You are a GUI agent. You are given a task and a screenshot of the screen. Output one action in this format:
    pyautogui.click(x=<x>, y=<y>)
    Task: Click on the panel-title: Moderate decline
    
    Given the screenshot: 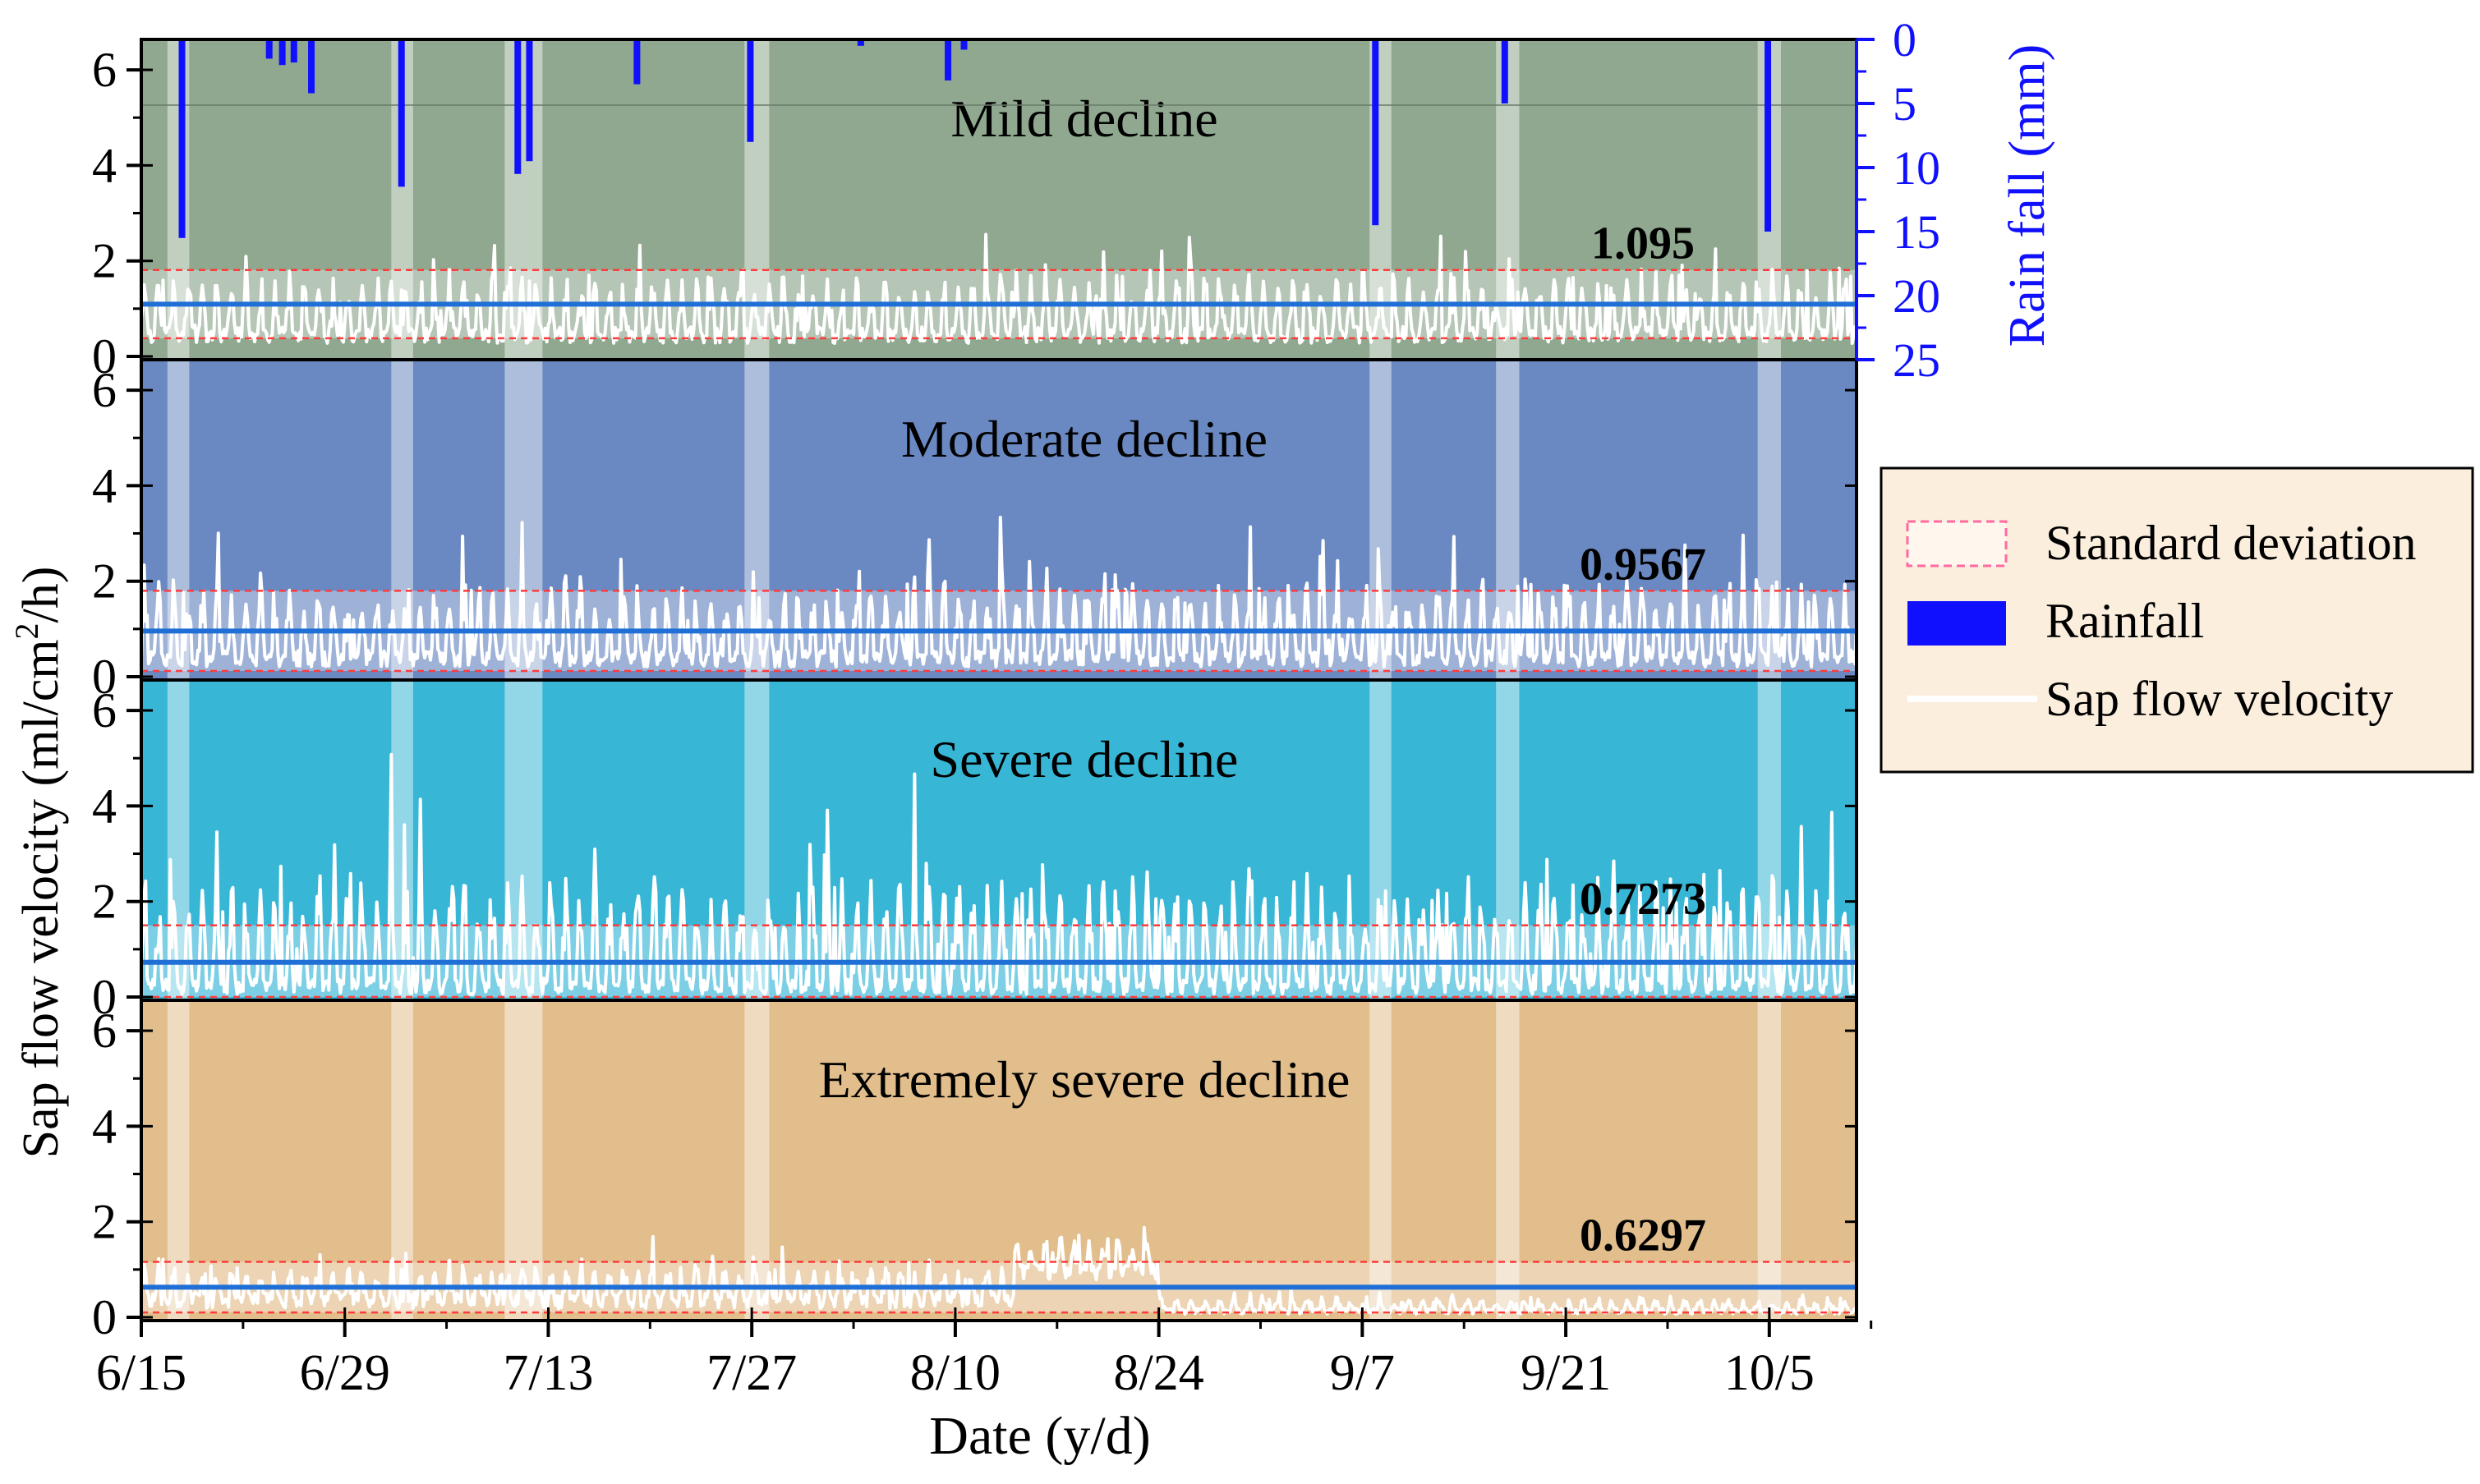 What is the action you would take?
    pyautogui.click(x=1084, y=439)
    